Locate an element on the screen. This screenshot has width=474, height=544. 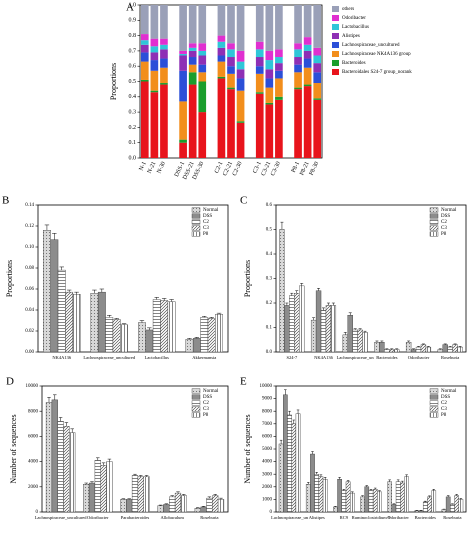
panel-label: A is located at coordinates (130, 8).